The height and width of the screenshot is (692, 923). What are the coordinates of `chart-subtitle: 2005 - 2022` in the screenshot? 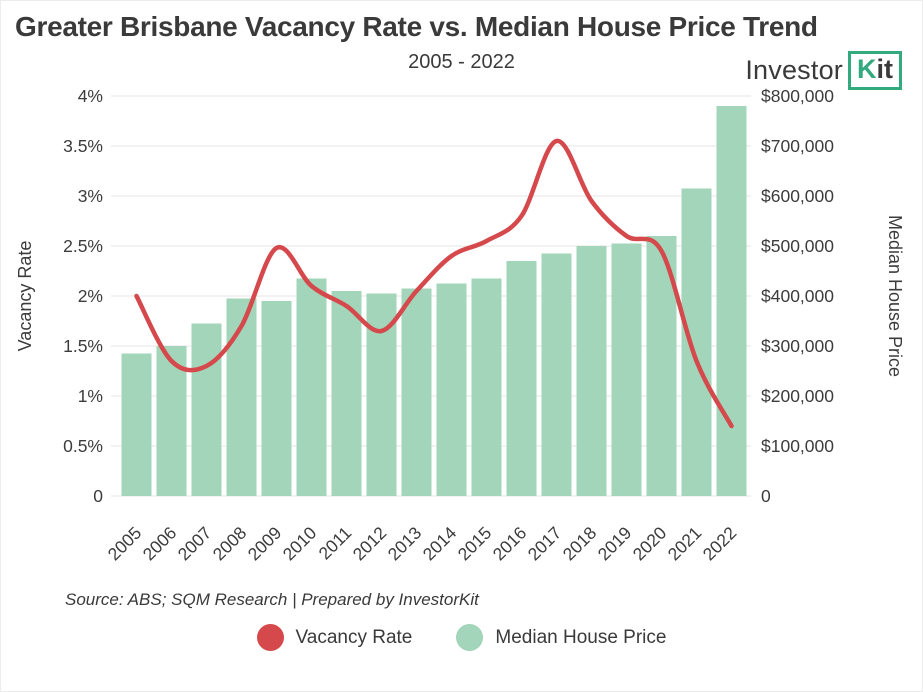 It's located at (461, 62).